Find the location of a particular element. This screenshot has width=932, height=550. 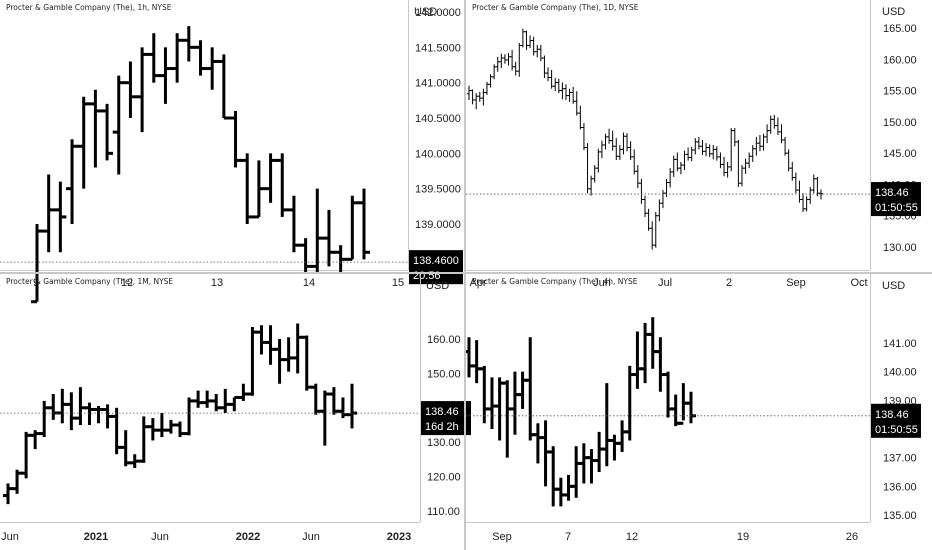

chart1-title: Procter & Gamble Company (The), 1h, NYSE is located at coordinates (89, 7).